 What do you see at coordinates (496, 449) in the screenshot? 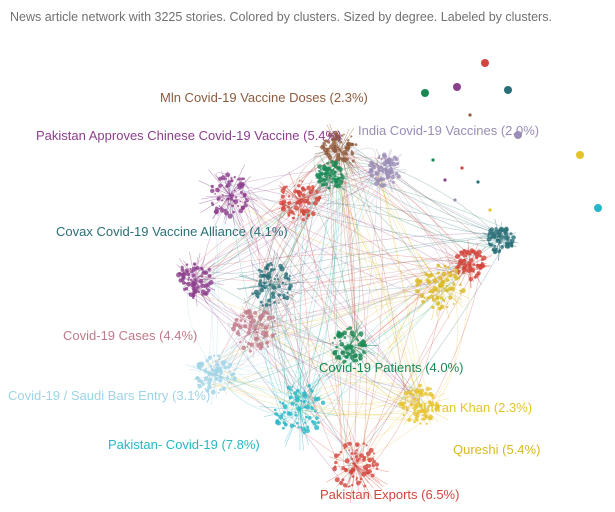
I see `cluster-label-qureshi: Qureshi (5.4%)` at bounding box center [496, 449].